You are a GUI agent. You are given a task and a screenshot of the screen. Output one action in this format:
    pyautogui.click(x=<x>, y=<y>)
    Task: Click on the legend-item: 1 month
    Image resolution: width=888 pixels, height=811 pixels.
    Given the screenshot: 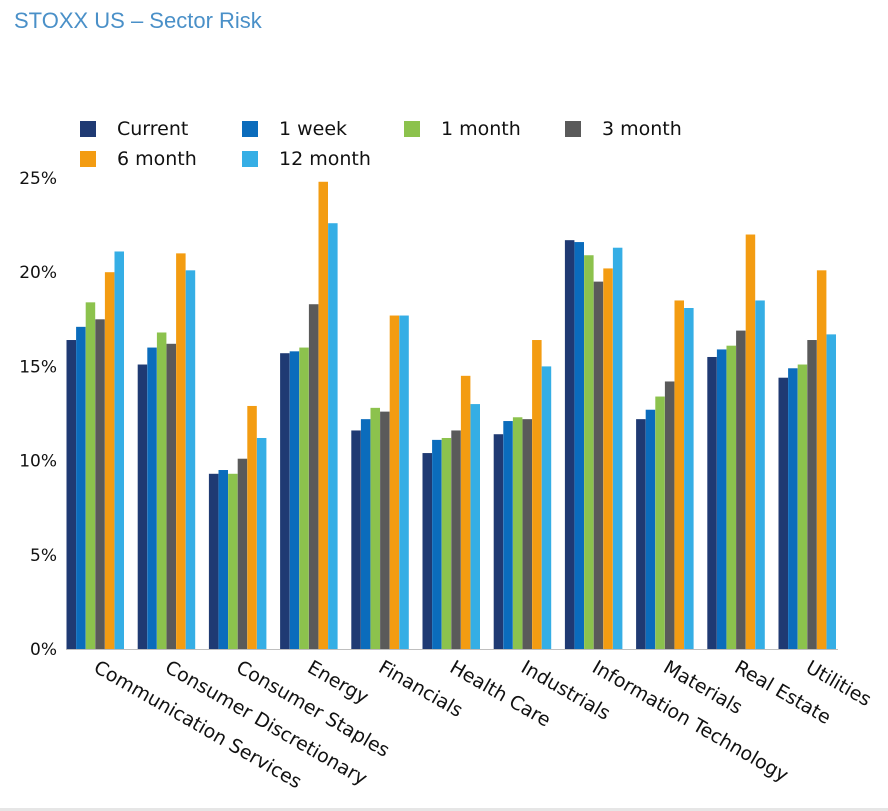 What is the action you would take?
    pyautogui.click(x=462, y=129)
    